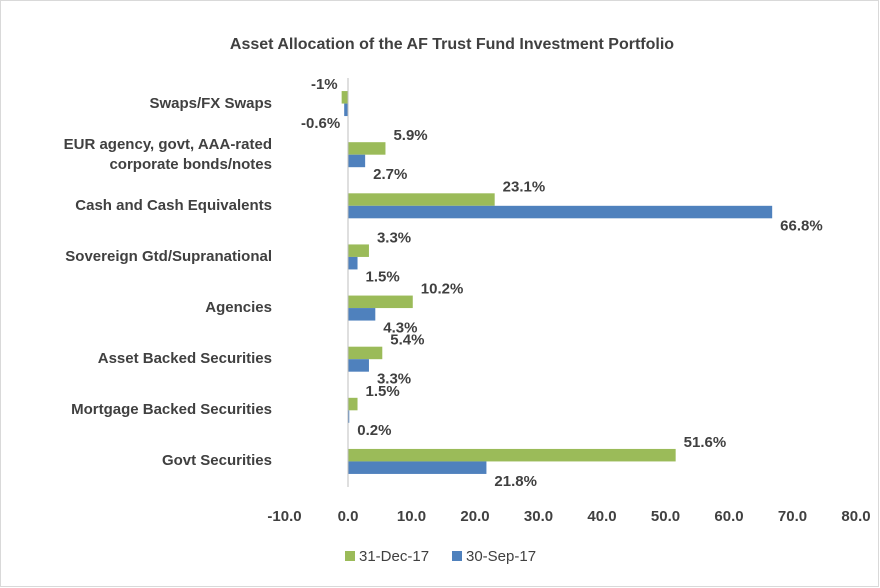  Describe the element at coordinates (173, 205) in the screenshot. I see `category-label: Cash and Cash Equivalents` at that location.